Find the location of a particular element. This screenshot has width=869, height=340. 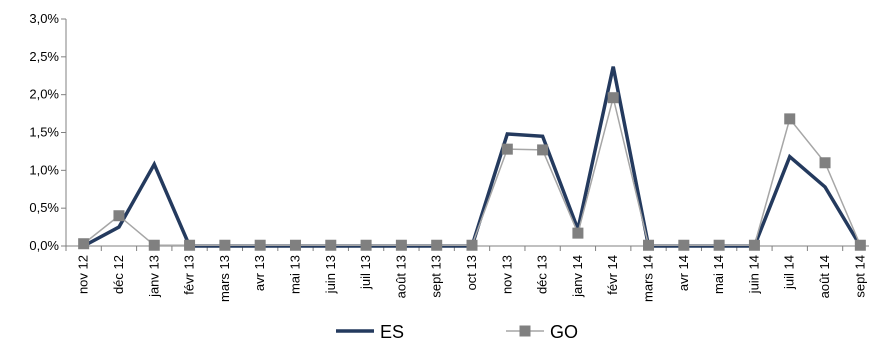

legend-label-es: ES is located at coordinates (392, 331).